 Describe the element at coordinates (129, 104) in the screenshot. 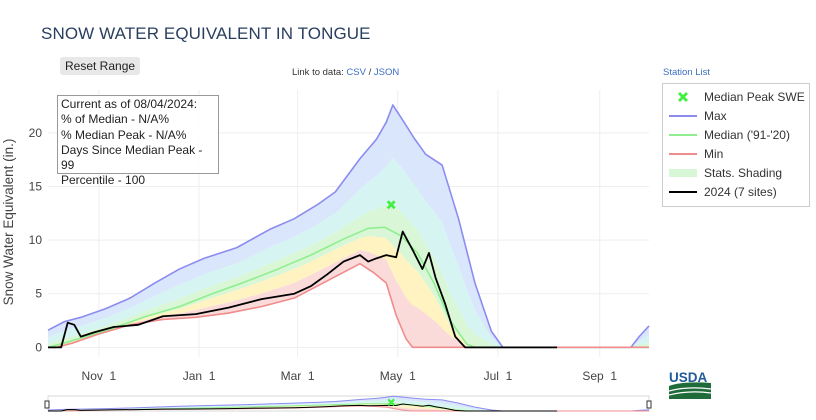

I see `info-date: Current as of 08/04/2024:` at that location.